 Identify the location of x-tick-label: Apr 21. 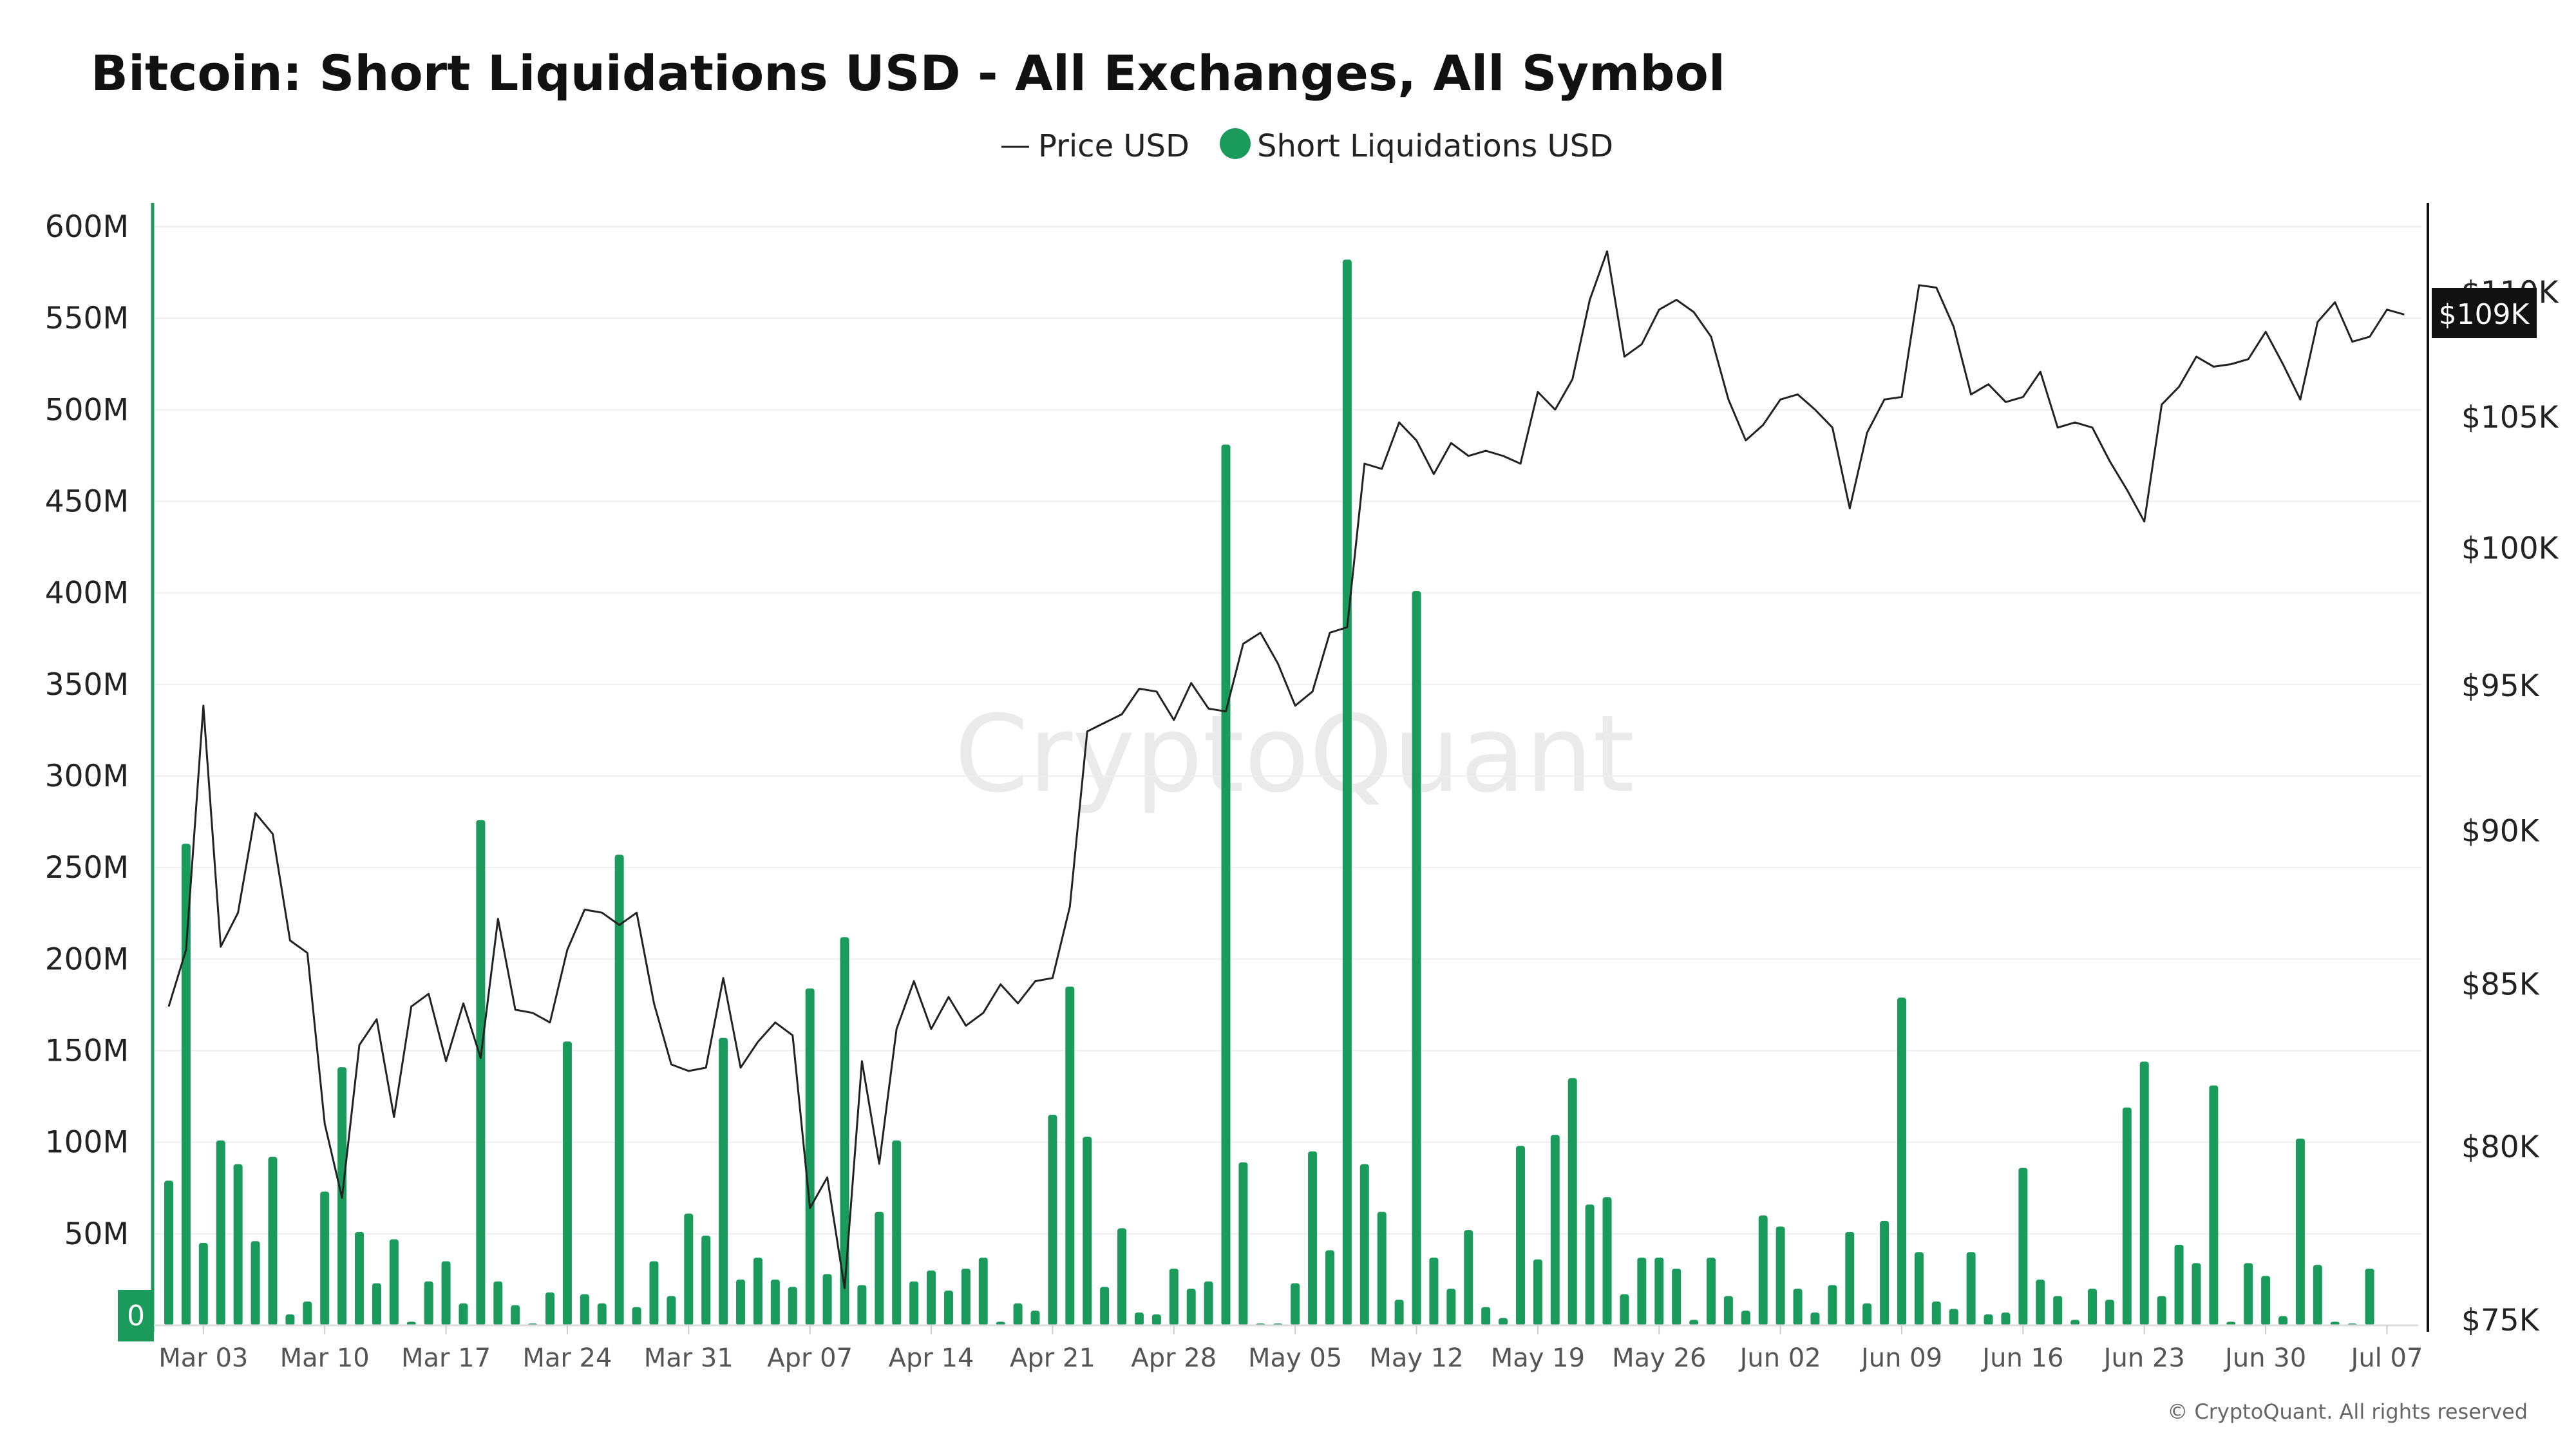
(1052, 1358).